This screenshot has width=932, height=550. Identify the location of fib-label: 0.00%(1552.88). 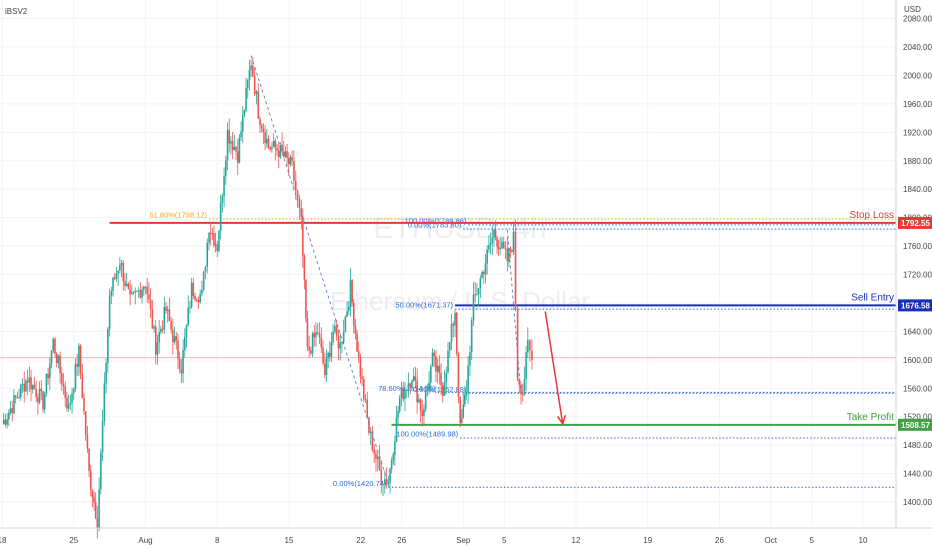
(440, 389).